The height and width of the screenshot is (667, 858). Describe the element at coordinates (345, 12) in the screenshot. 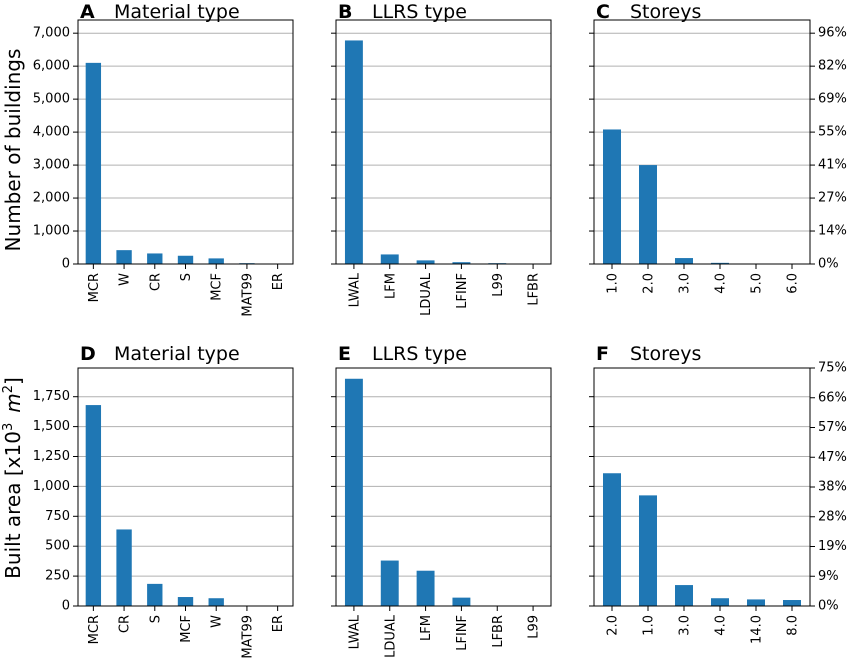

I see `panel-letter: B` at that location.